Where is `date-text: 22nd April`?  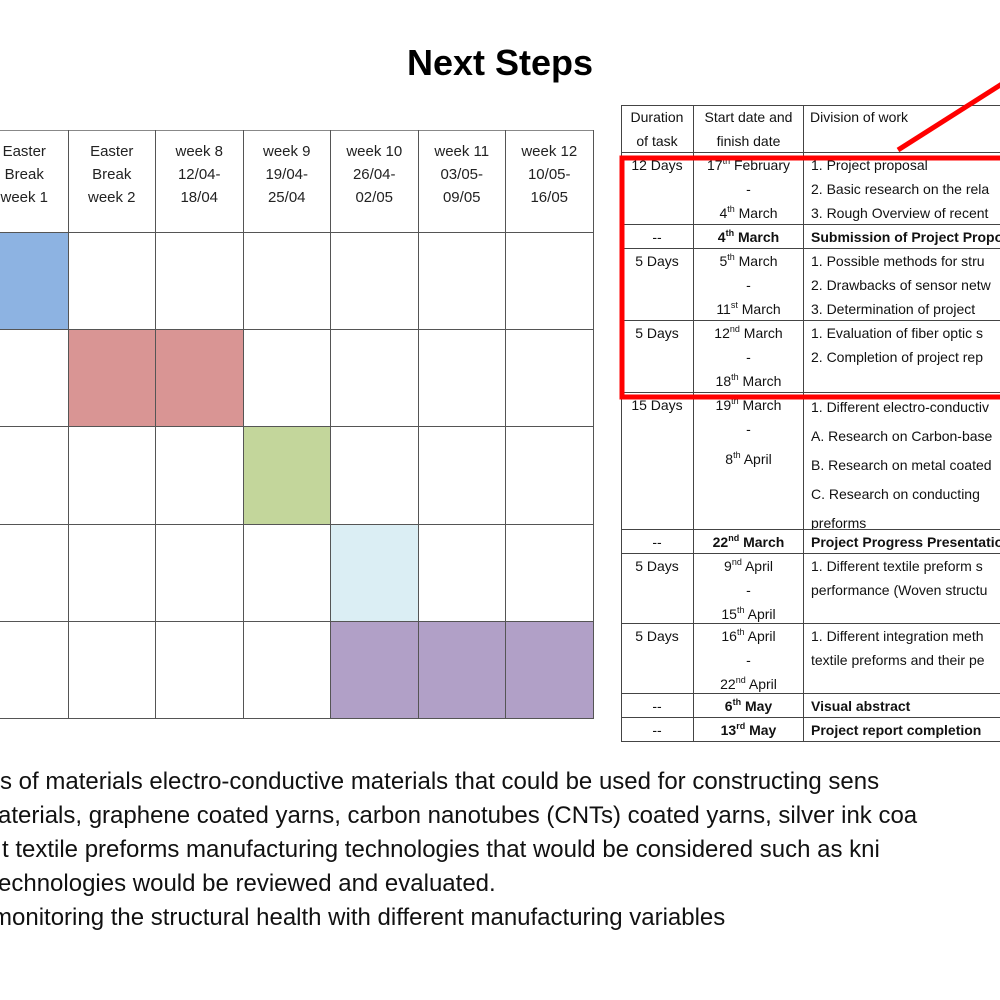
date-text: 22nd April is located at coordinates (748, 684).